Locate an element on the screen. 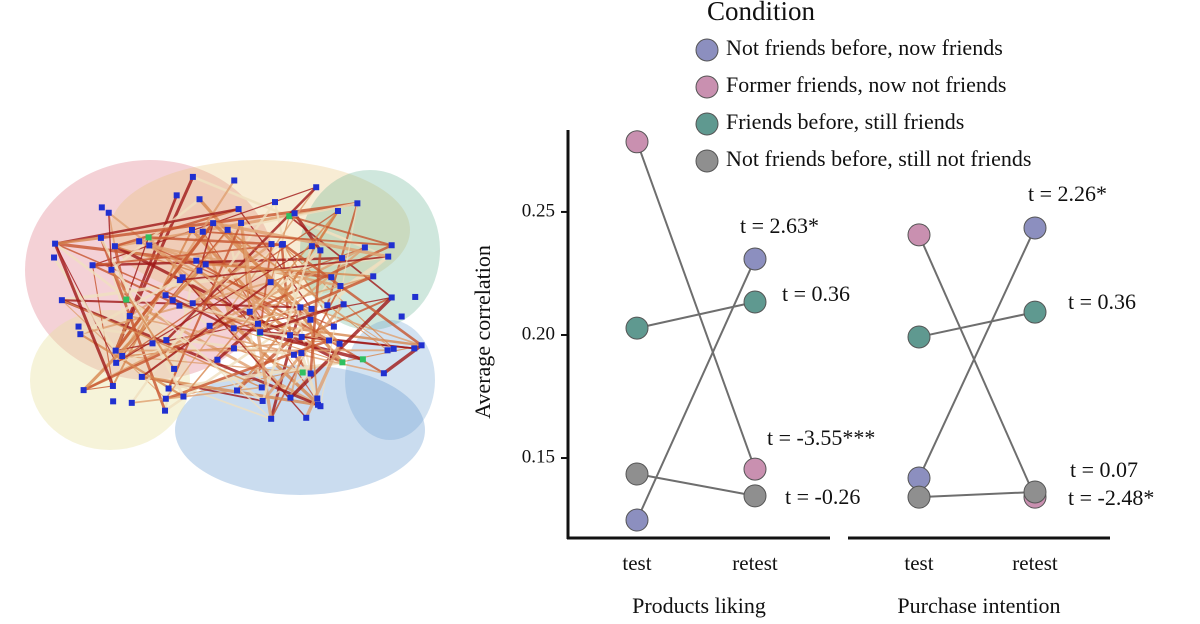 The width and height of the screenshot is (1200, 624). x-tick-label: retest is located at coordinates (755, 563).